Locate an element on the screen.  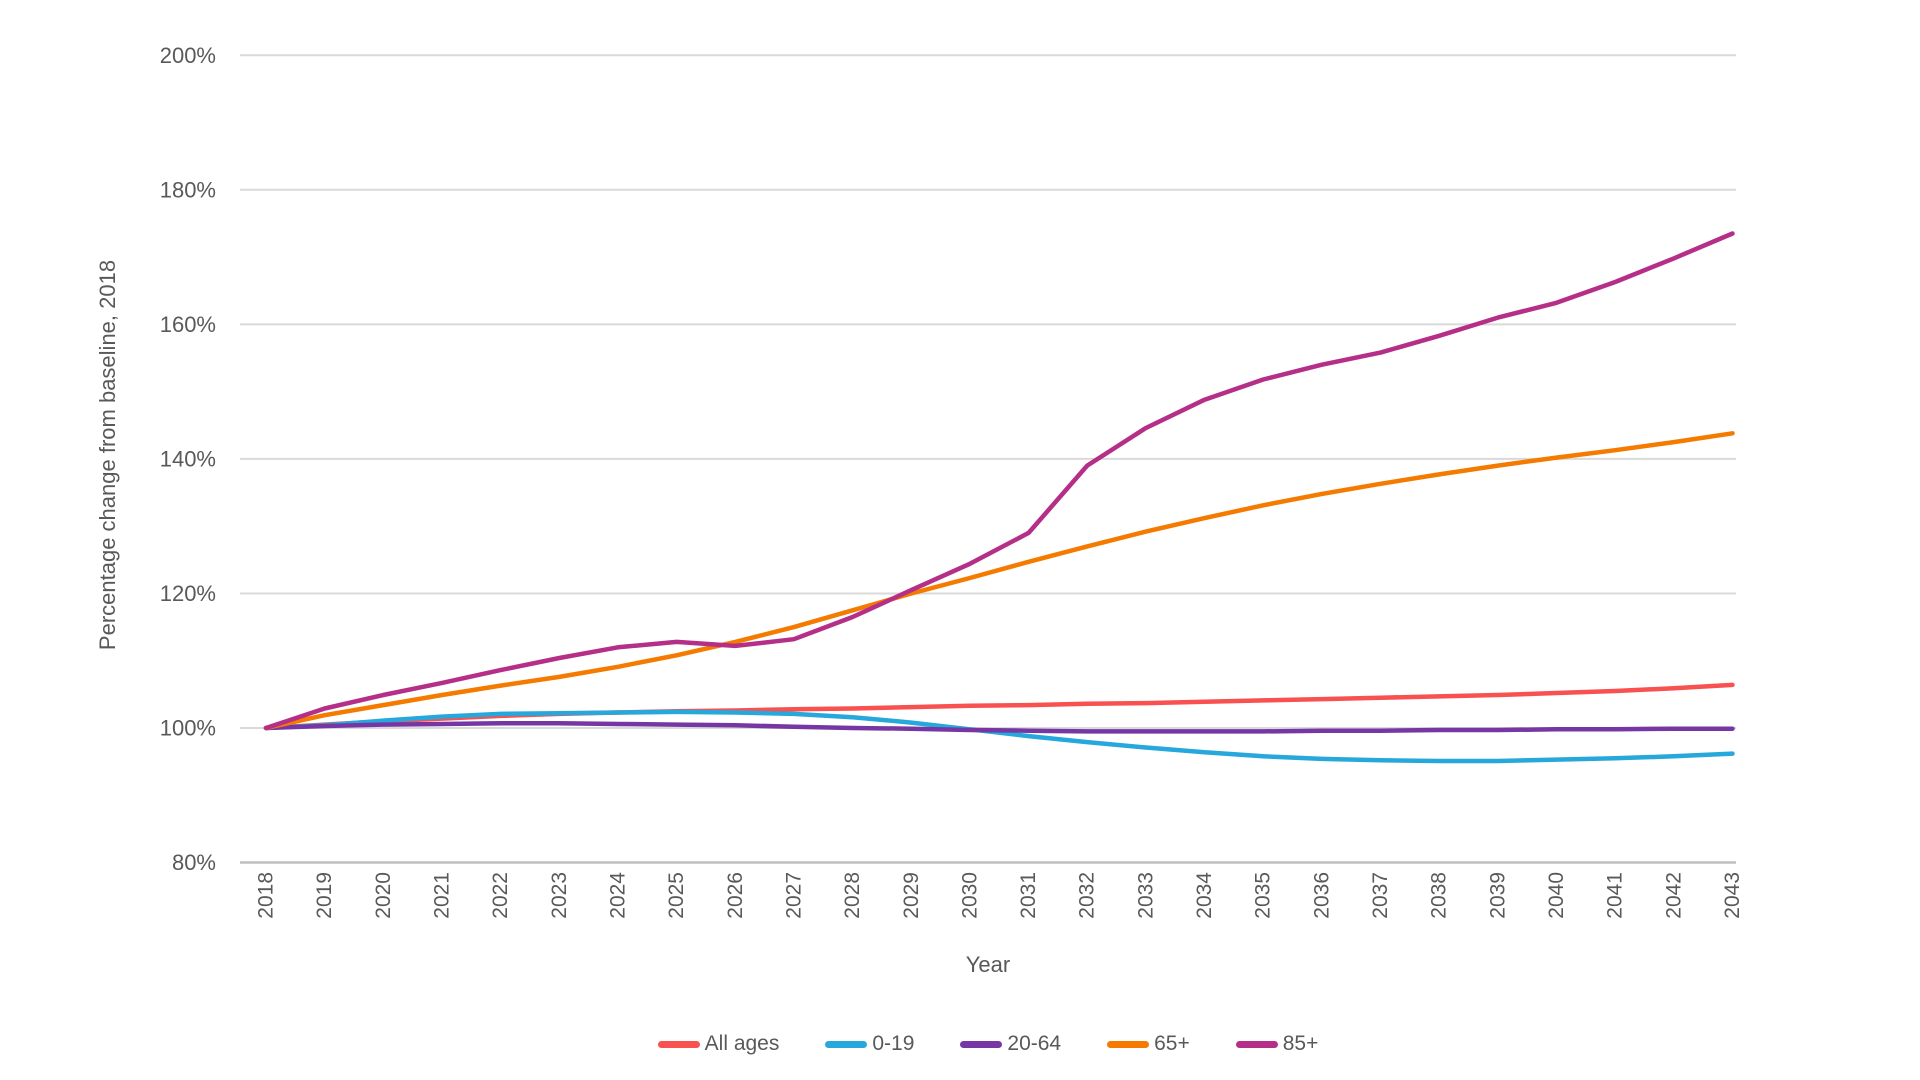
x-tick-label: 2040 is located at coordinates (1556, 895).